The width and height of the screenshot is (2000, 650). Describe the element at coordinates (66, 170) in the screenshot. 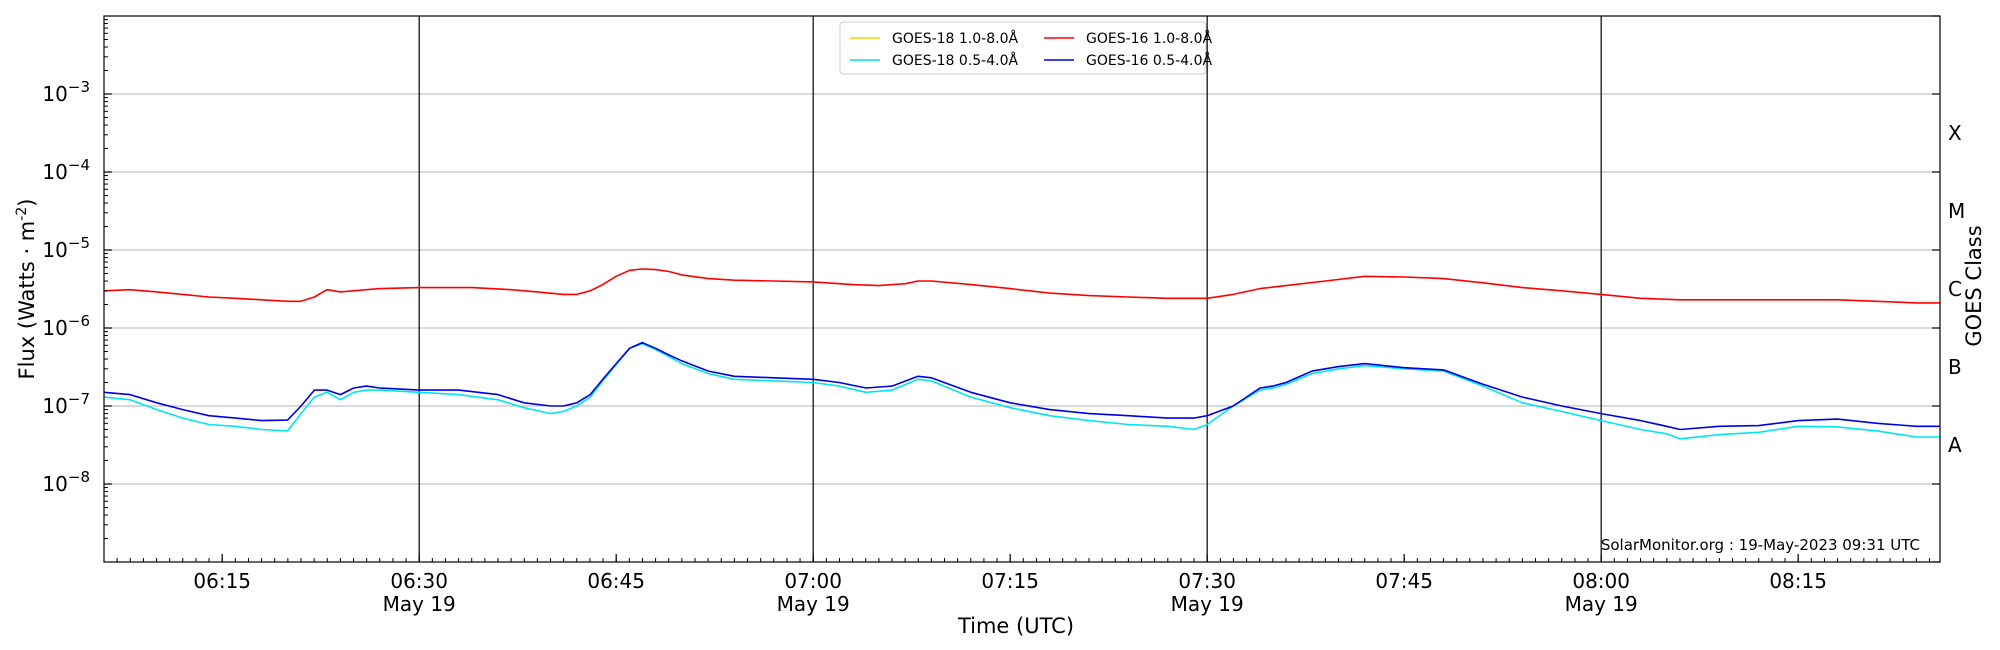

I see `y-tick-label: 10⁻⁴` at that location.